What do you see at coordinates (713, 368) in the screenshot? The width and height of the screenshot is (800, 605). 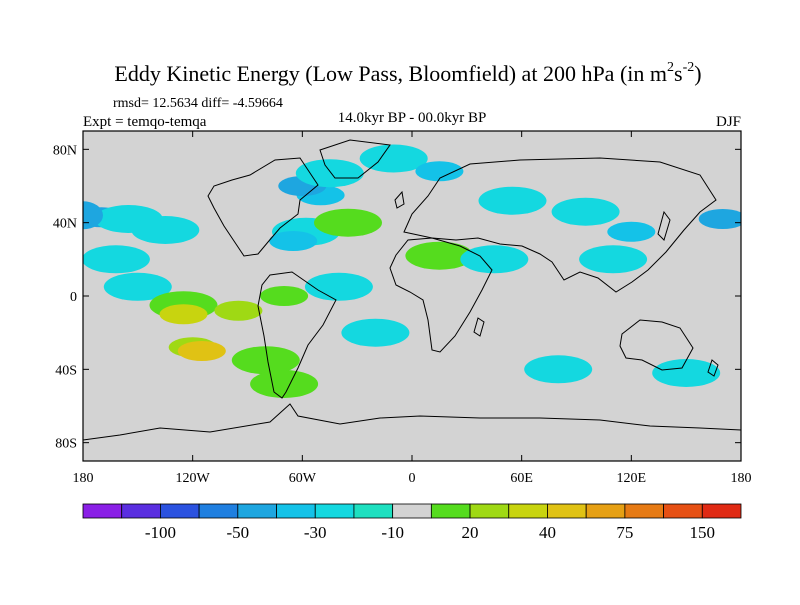 I see `coastline-new-zealand` at bounding box center [713, 368].